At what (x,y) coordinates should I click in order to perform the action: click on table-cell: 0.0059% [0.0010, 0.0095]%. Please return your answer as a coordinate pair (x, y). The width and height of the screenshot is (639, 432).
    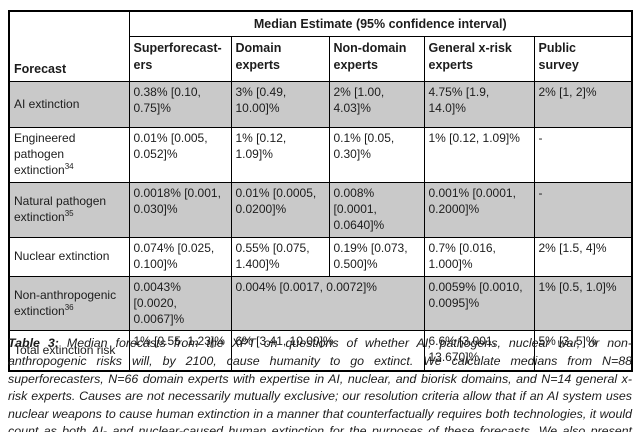
    Looking at the image, I should click on (479, 303).